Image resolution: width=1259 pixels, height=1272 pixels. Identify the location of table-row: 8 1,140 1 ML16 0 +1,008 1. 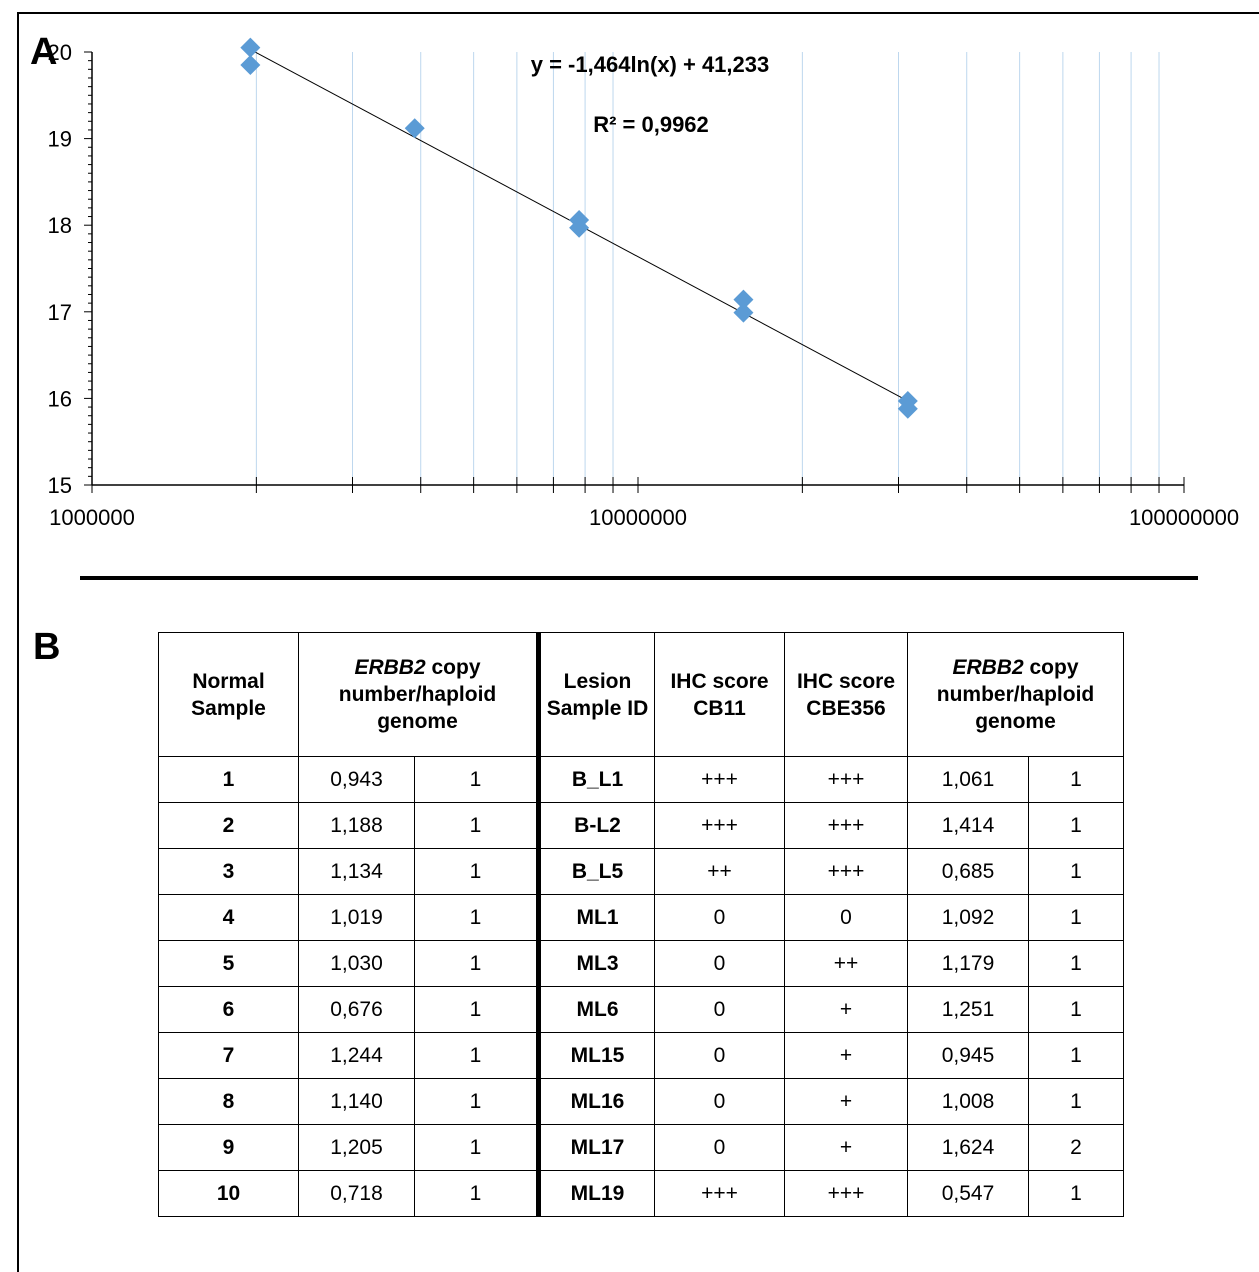
(641, 1101).